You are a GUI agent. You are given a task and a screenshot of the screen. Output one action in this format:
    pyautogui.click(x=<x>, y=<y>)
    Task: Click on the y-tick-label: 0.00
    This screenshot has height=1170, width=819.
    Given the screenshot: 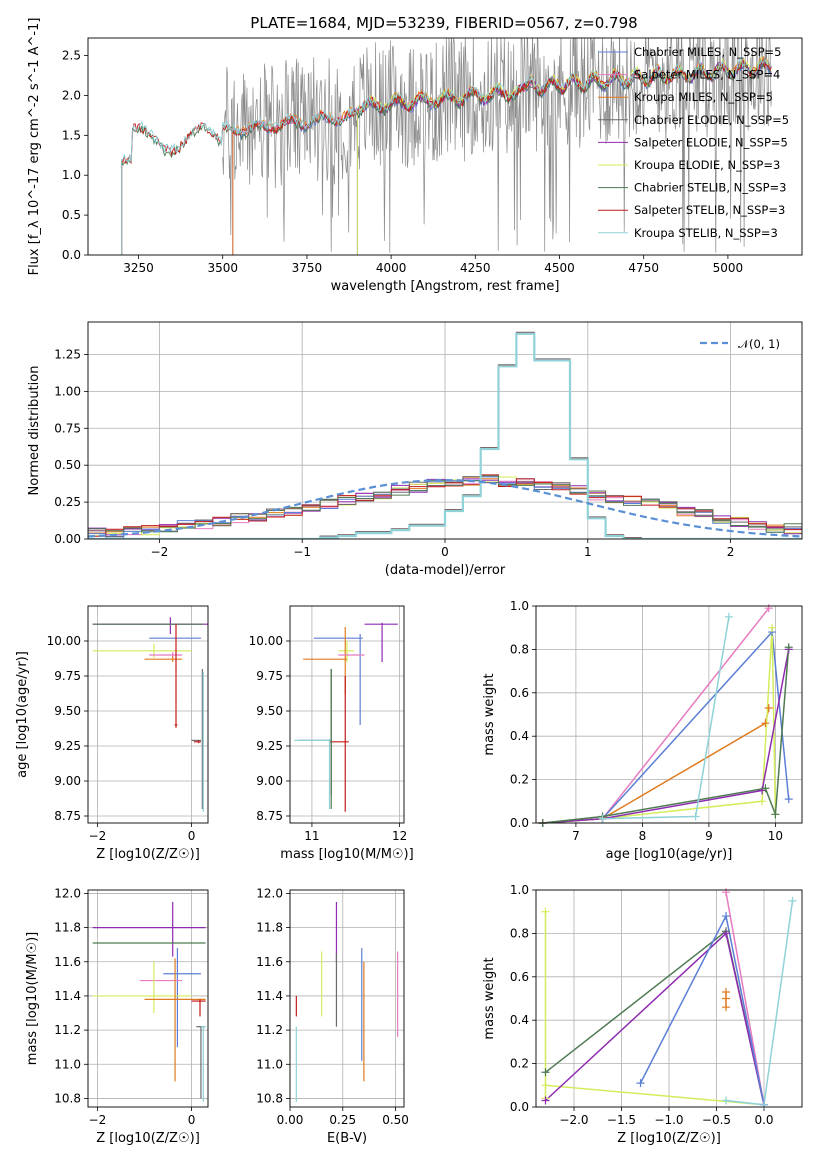 What is the action you would take?
    pyautogui.click(x=67, y=539)
    